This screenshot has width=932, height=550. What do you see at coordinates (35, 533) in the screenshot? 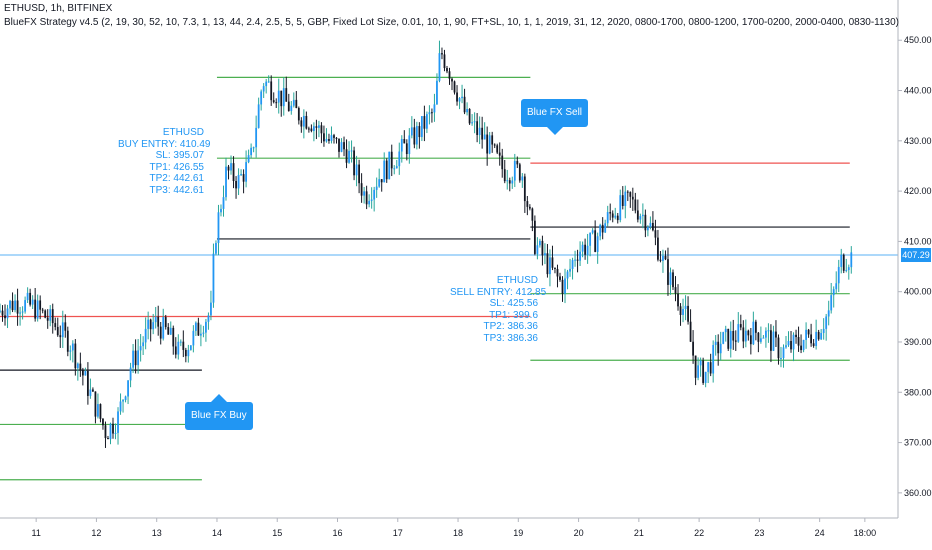
I see `x-tick-label: 11` at bounding box center [35, 533].